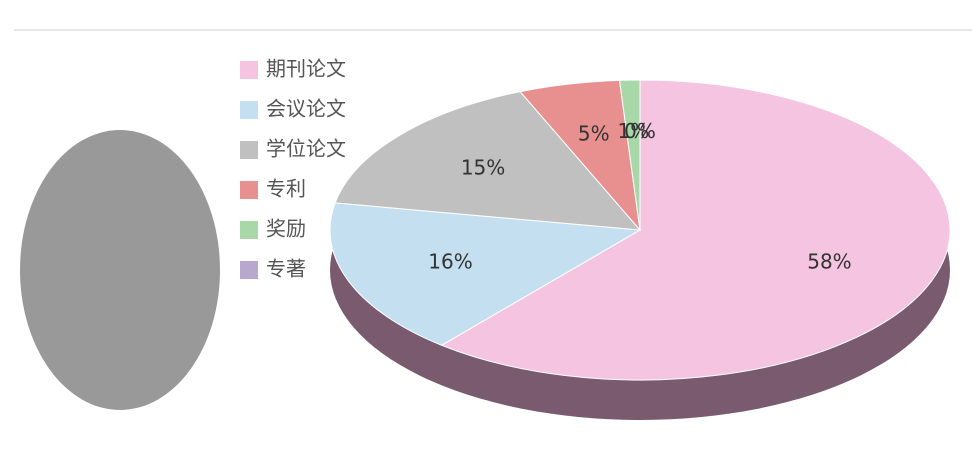  I want to click on legend-label: 奖励, so click(286, 229).